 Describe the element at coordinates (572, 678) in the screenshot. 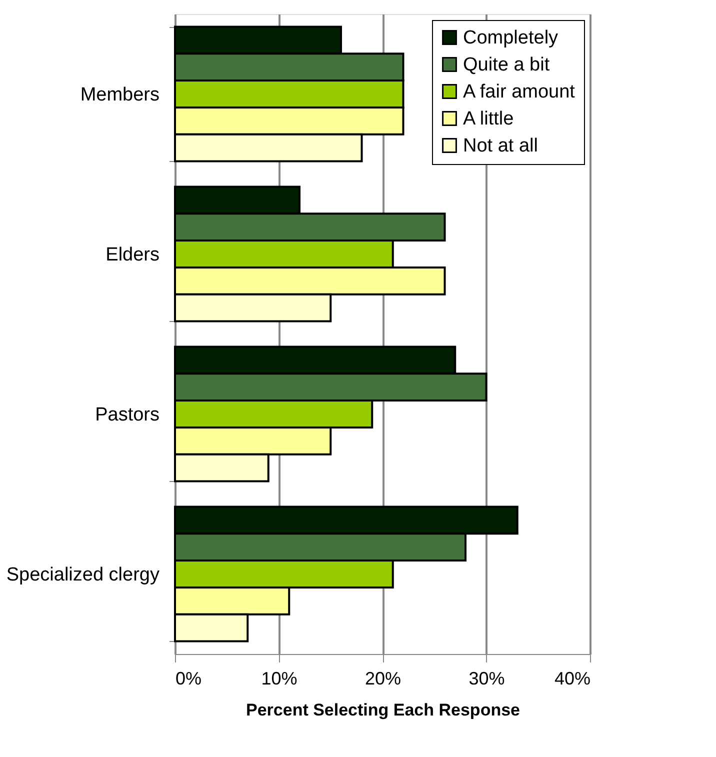

I see `x-tick-label: 40%` at that location.